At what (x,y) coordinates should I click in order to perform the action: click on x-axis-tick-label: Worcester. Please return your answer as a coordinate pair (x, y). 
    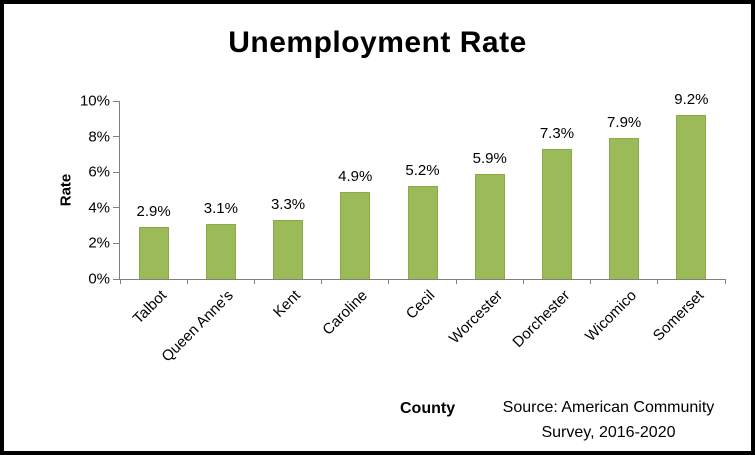
    Looking at the image, I should click on (475, 317).